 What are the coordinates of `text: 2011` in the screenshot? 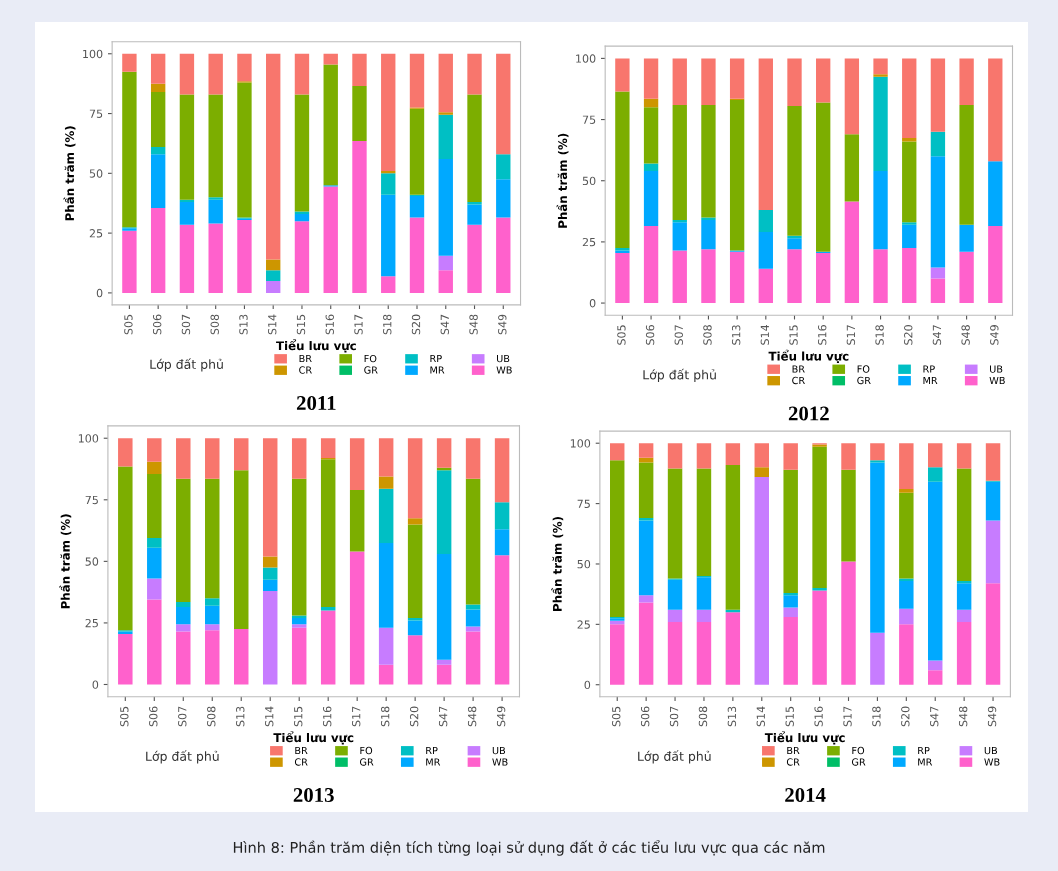 It's located at (316, 403).